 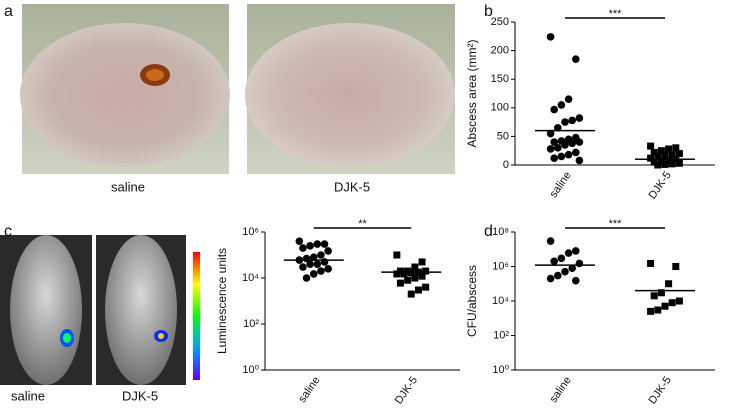 I want to click on panel-label: b, so click(x=488, y=11).